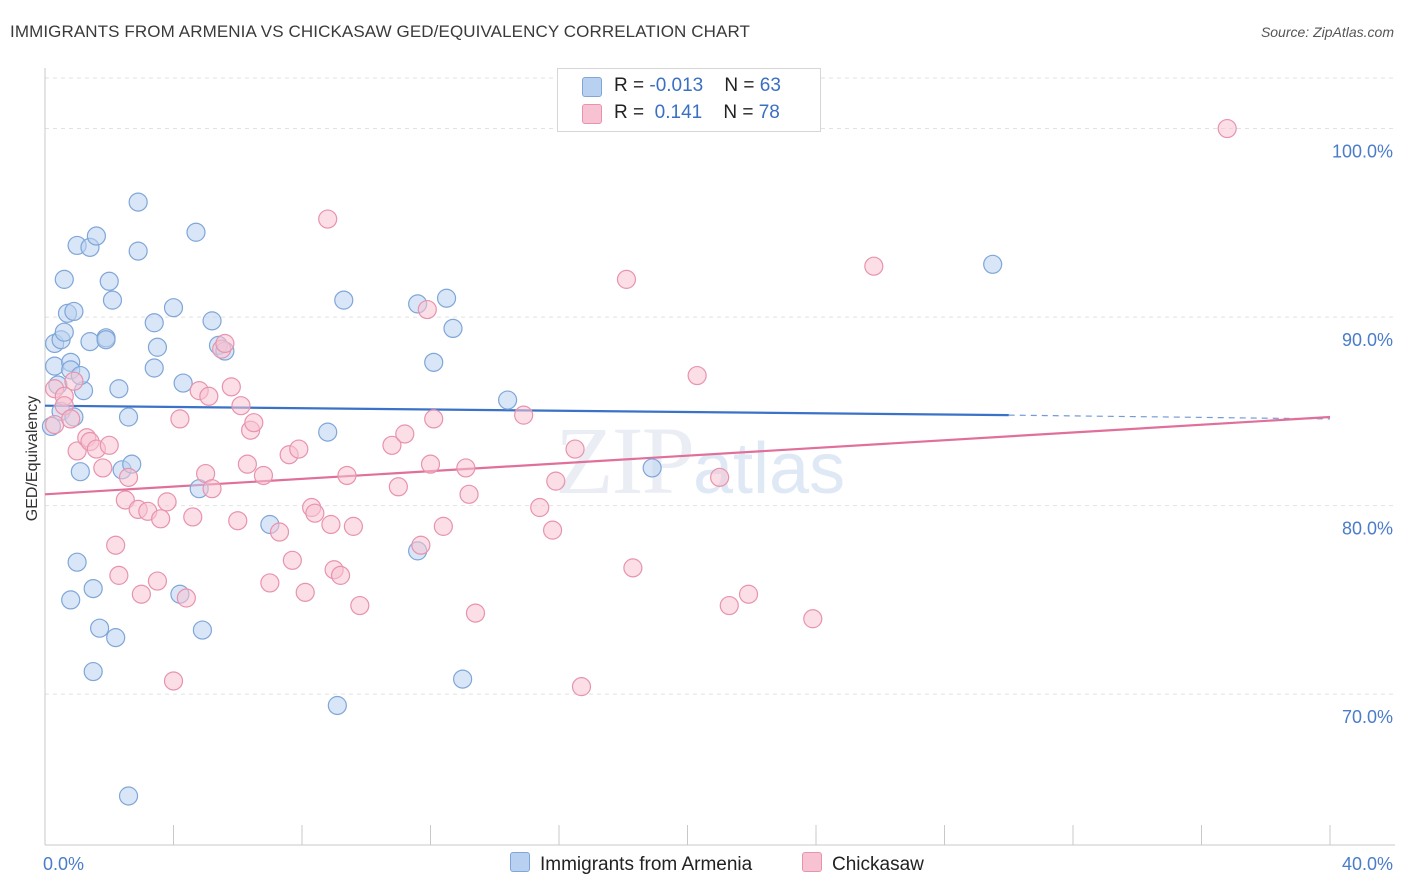  What do you see at coordinates (700, 460) in the screenshot?
I see `watermark: ZIPatlas` at bounding box center [700, 460].